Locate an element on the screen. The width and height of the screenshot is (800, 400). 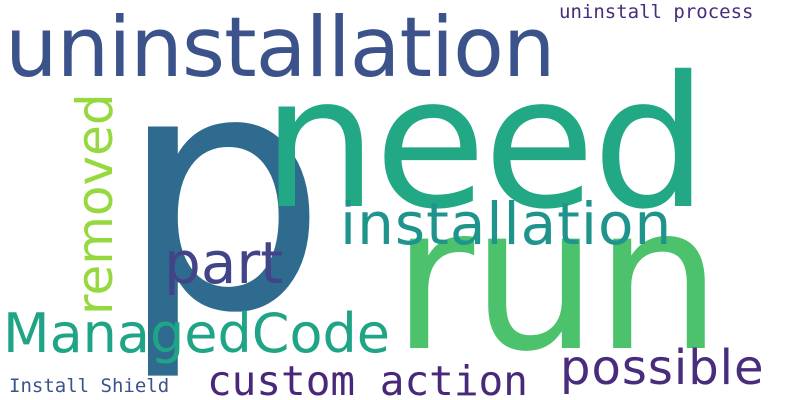
word-install-shield: Install Shield is located at coordinates (89, 386).